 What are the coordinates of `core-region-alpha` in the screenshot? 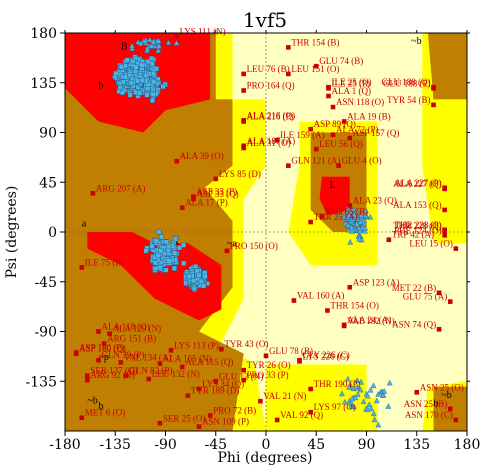 It's located at (154, 276).